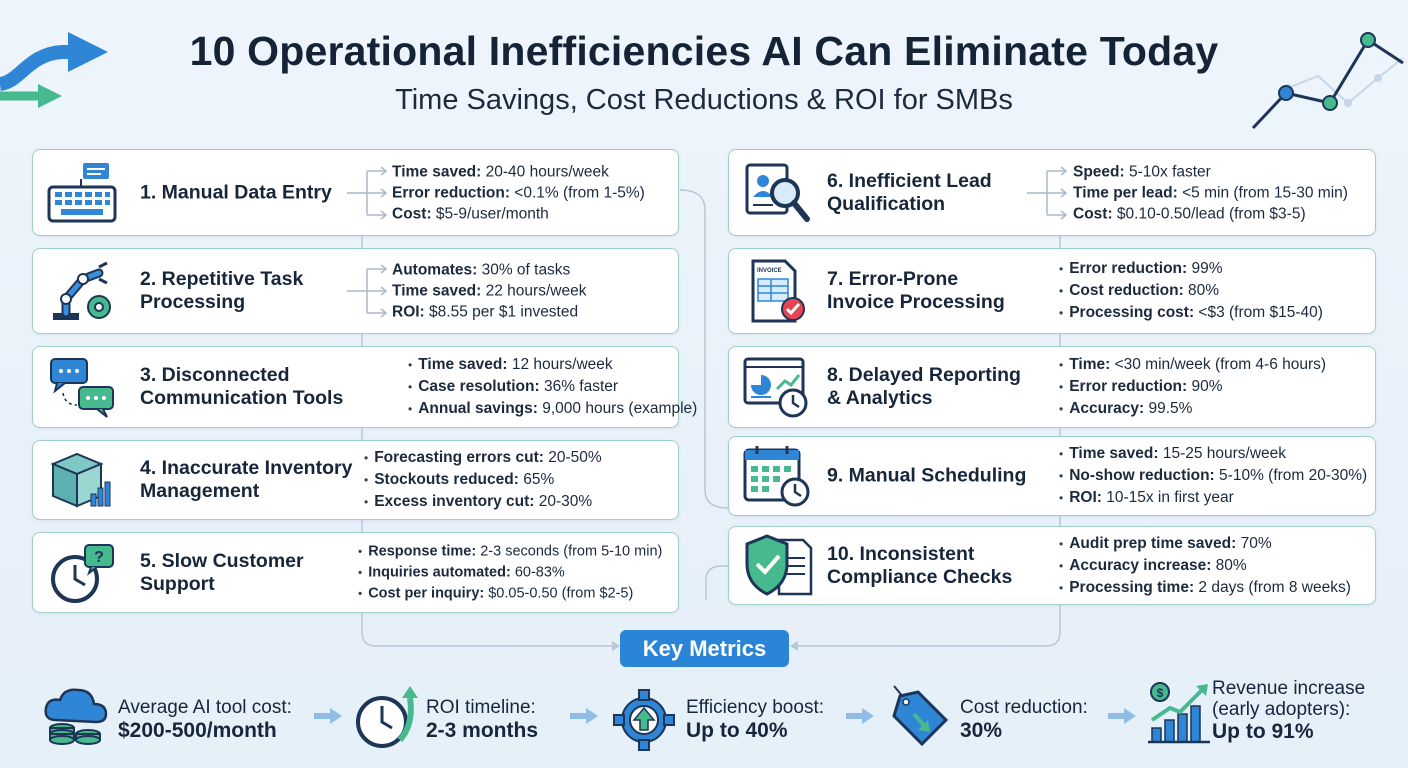 The width and height of the screenshot is (1408, 768). I want to click on metric-item: Time saved: 15-25 hours/week, so click(1213, 454).